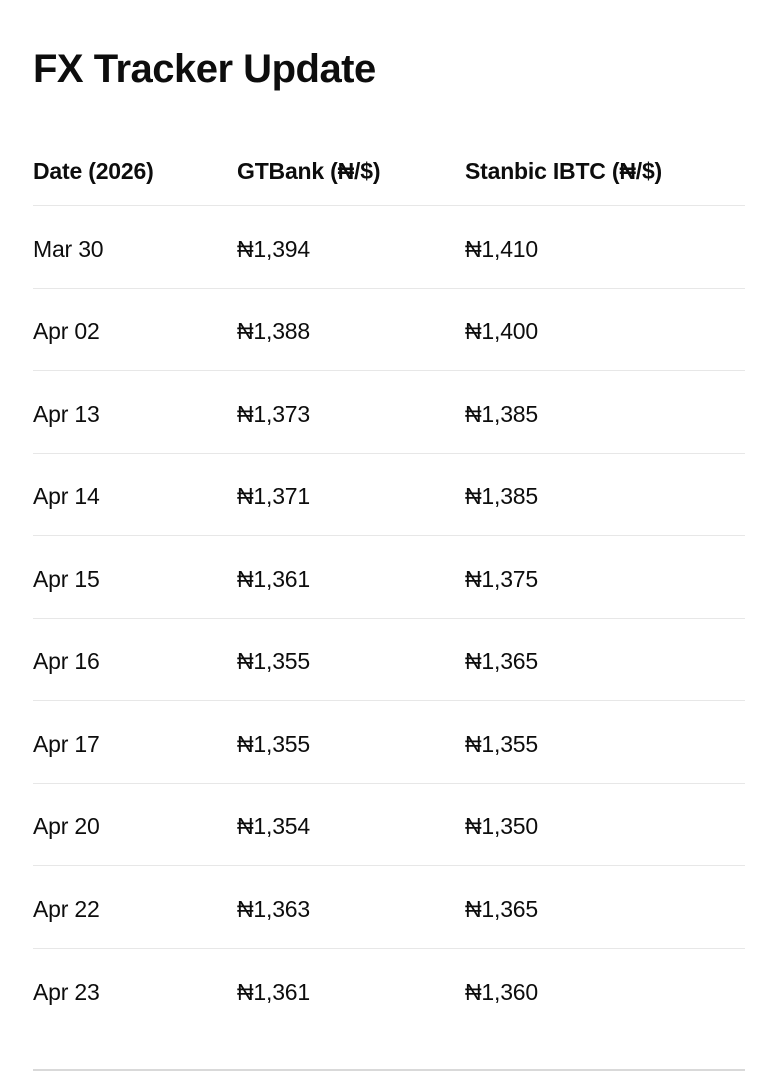 This screenshot has height=1080, width=774. What do you see at coordinates (309, 171) in the screenshot?
I see `column-header-gtbank-rate: GTBank (₦/$)` at bounding box center [309, 171].